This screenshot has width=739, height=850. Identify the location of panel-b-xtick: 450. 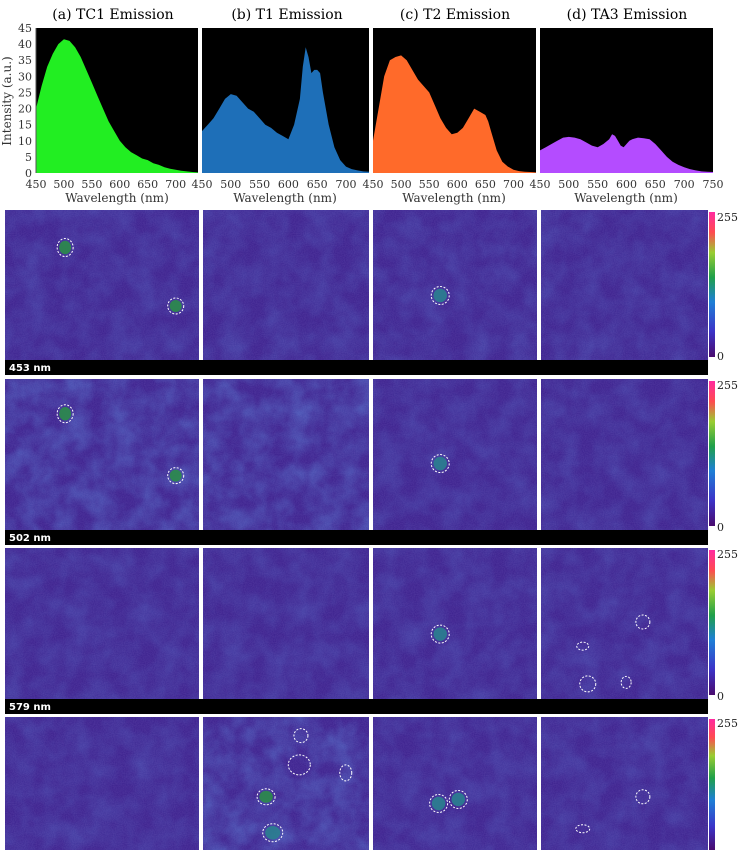
(202, 184).